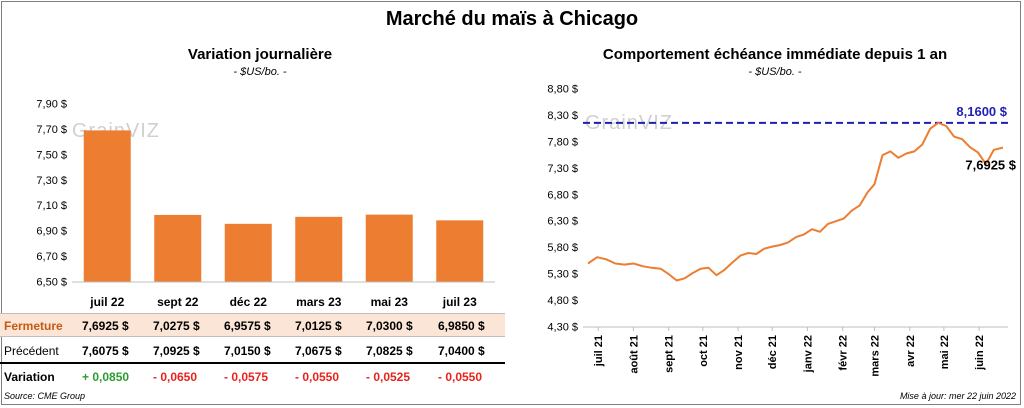 The height and width of the screenshot is (408, 1024). What do you see at coordinates (634, 354) in the screenshot?
I see `x-tick-label: août 21` at bounding box center [634, 354].